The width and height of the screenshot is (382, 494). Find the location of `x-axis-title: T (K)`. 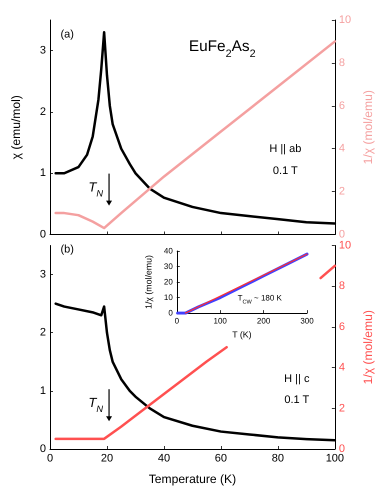

x-axis-title: T (K) is located at coordinates (242, 335).